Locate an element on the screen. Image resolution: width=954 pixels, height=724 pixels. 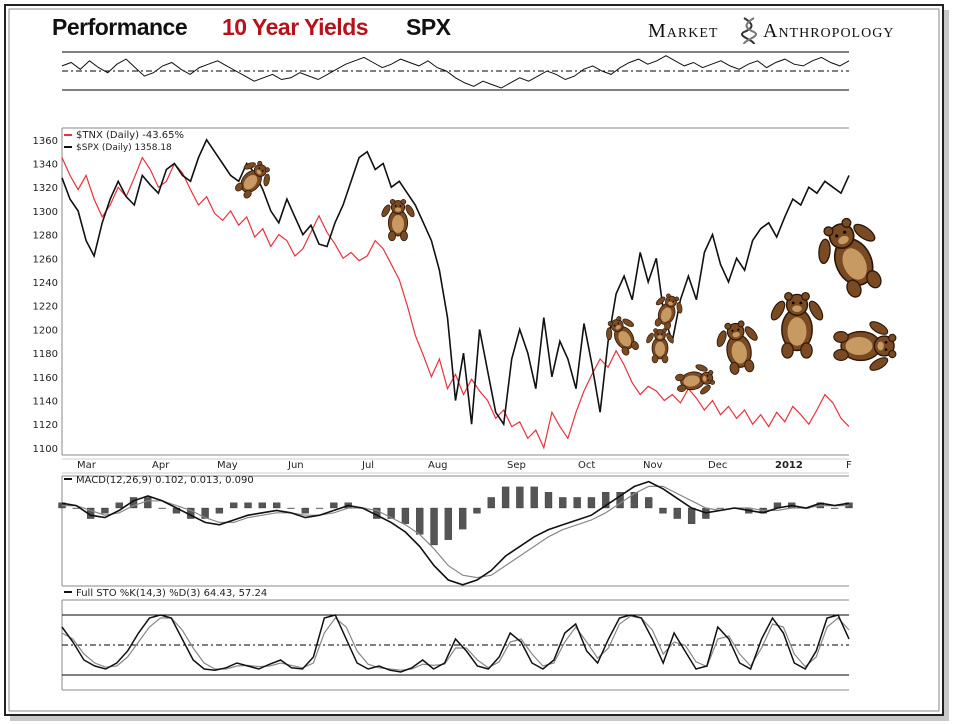
price-y-tick-label: 1300 is located at coordinates (45, 212).